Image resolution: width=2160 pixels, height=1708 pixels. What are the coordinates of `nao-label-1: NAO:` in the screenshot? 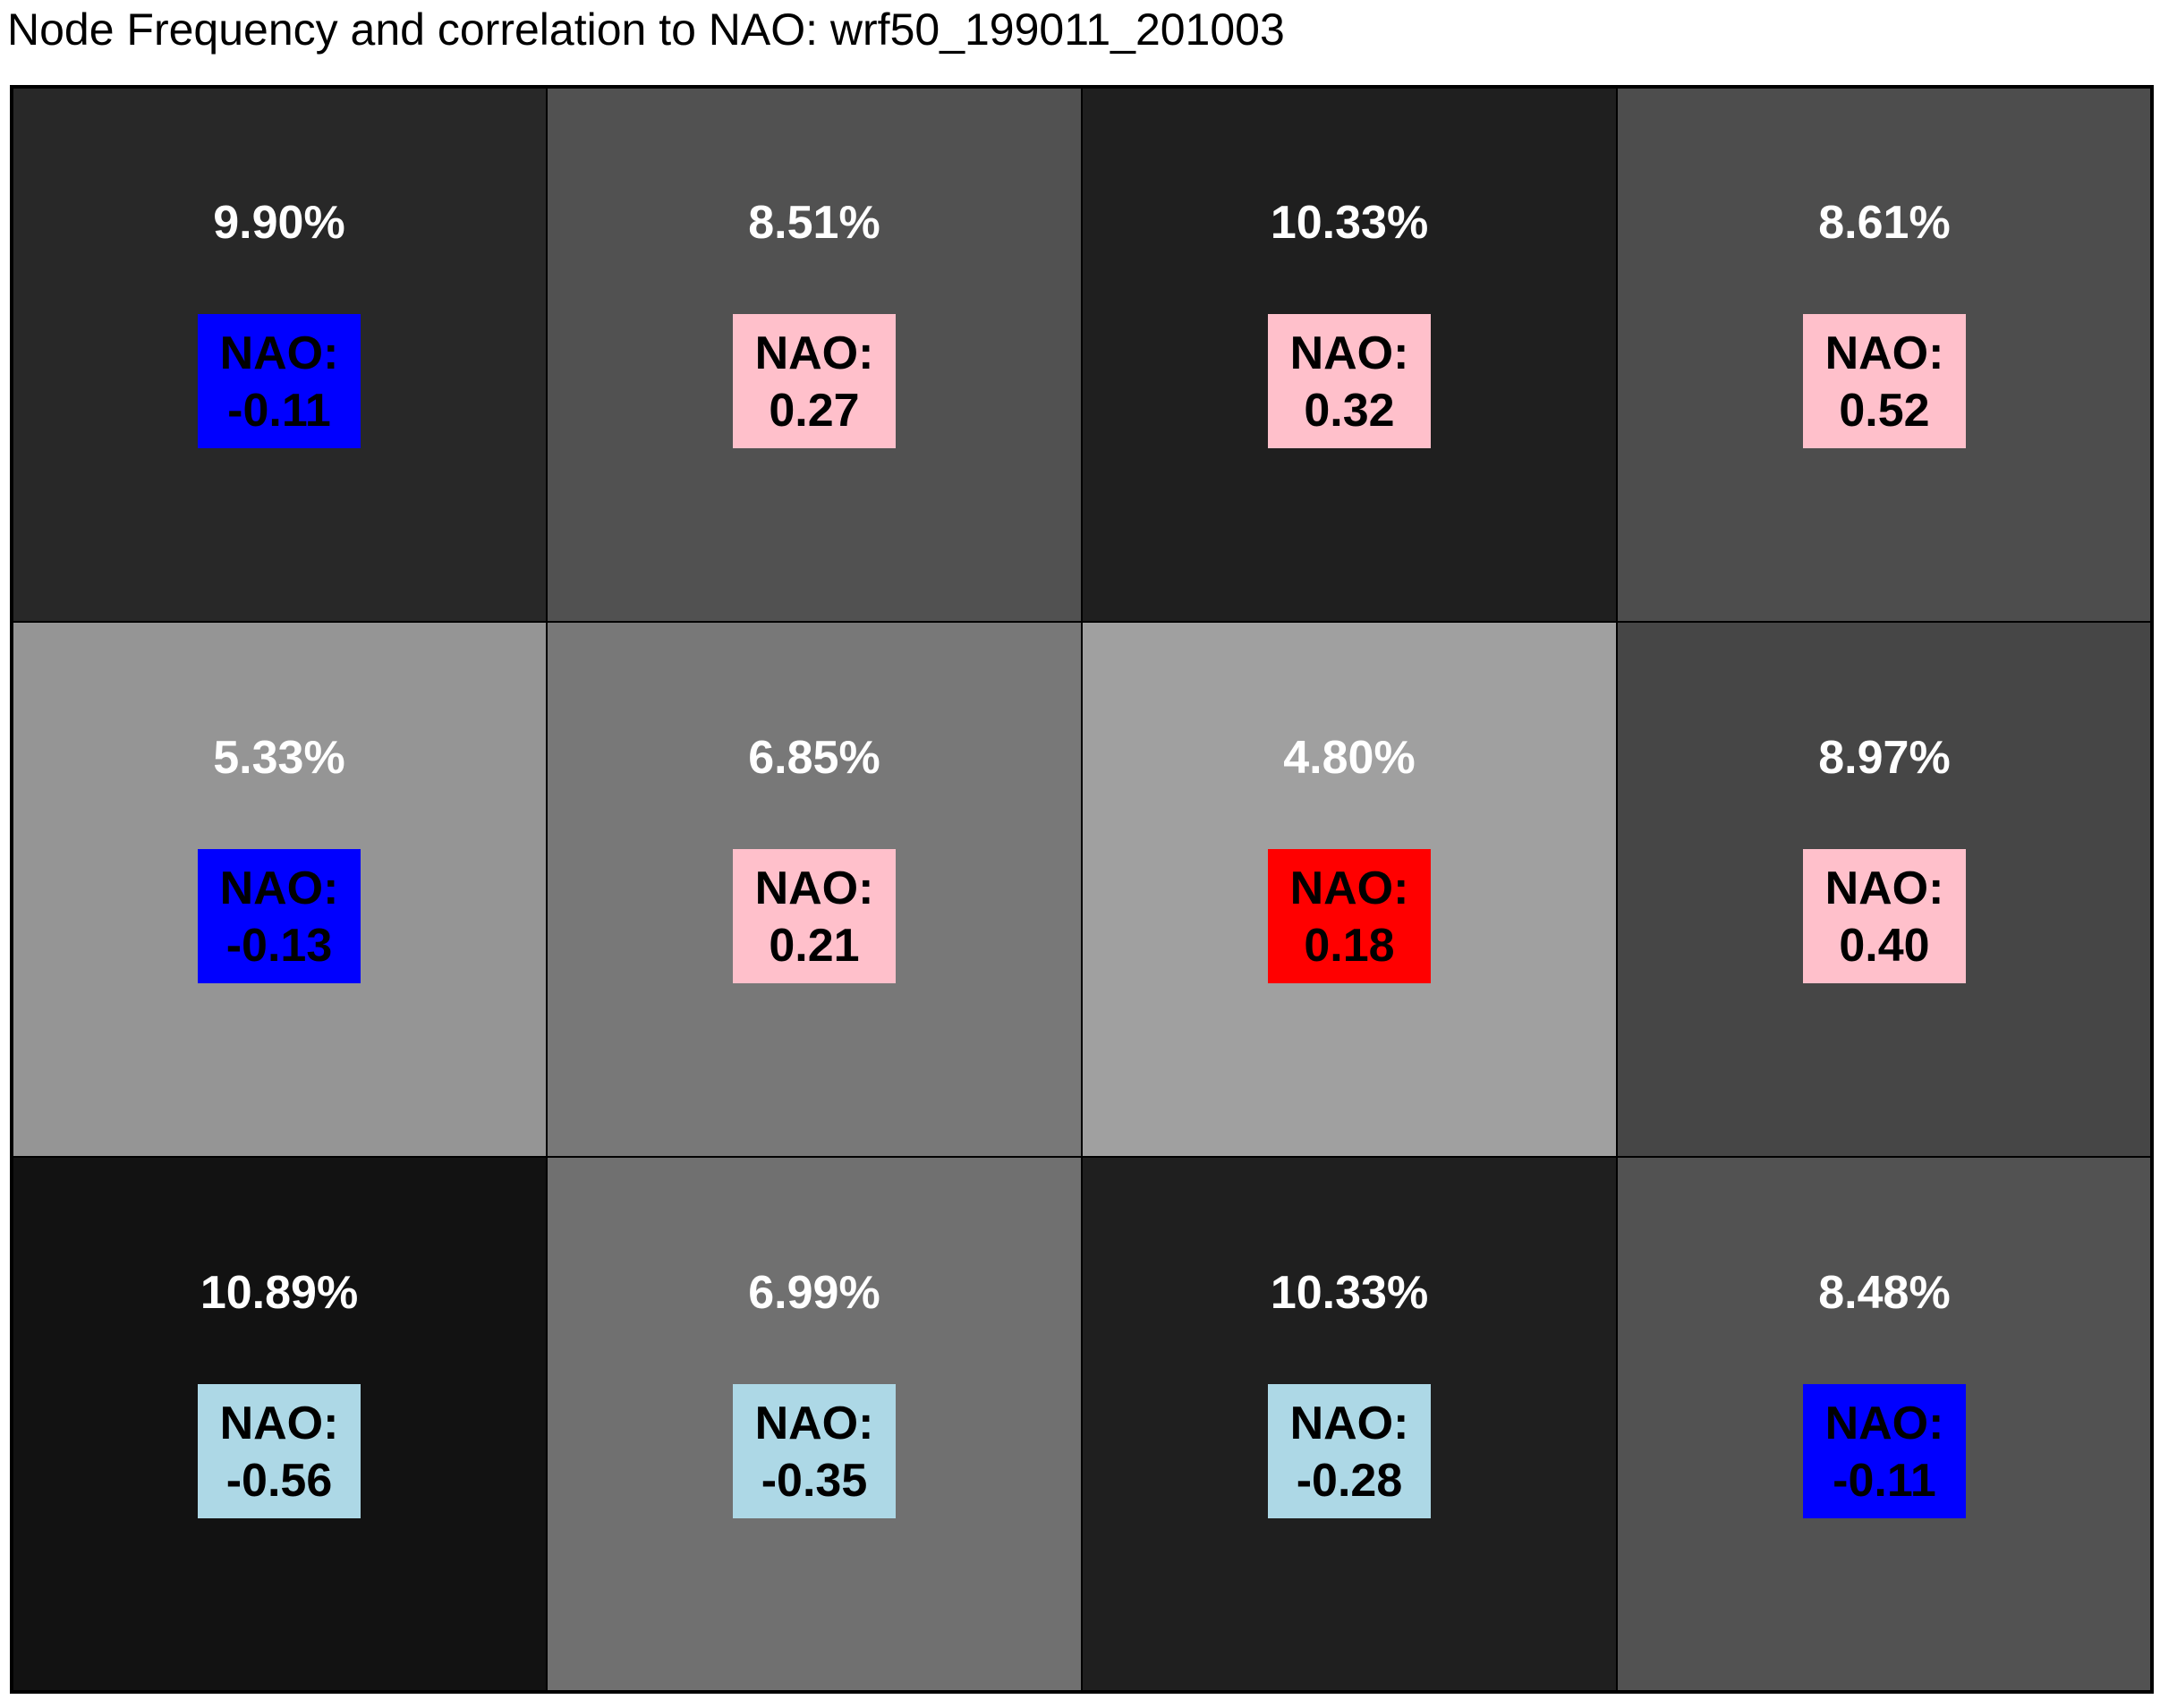 It's located at (279, 353).